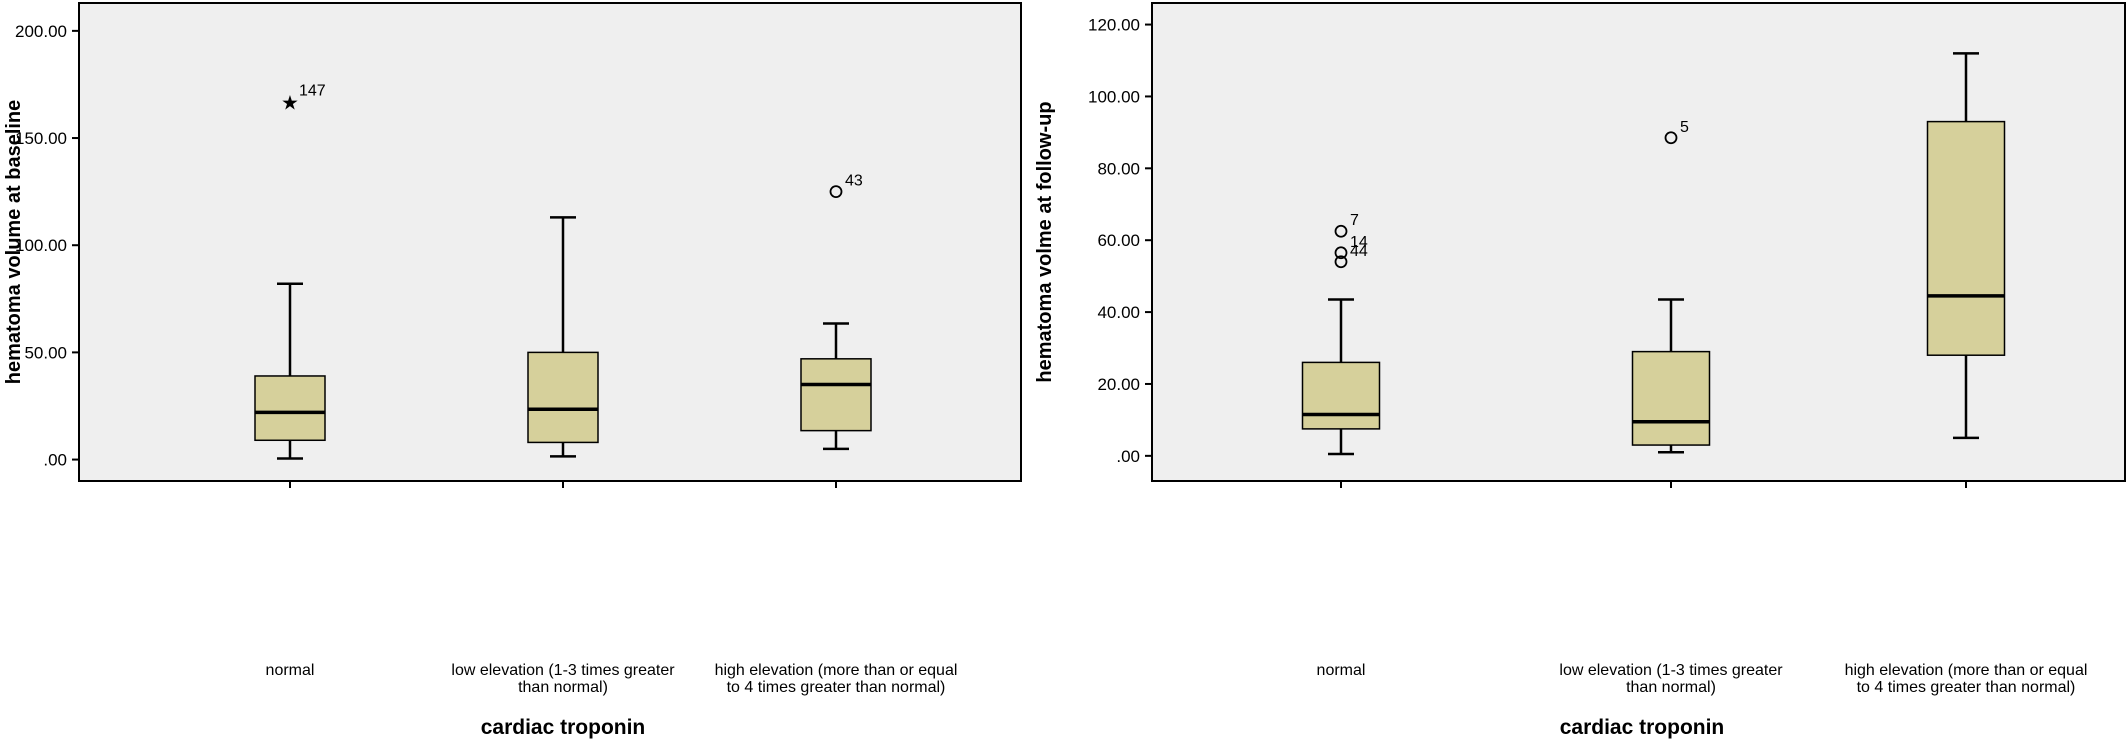 The width and height of the screenshot is (2128, 739). What do you see at coordinates (1118, 384) in the screenshot?
I see `y-tick-label: 20.00` at bounding box center [1118, 384].